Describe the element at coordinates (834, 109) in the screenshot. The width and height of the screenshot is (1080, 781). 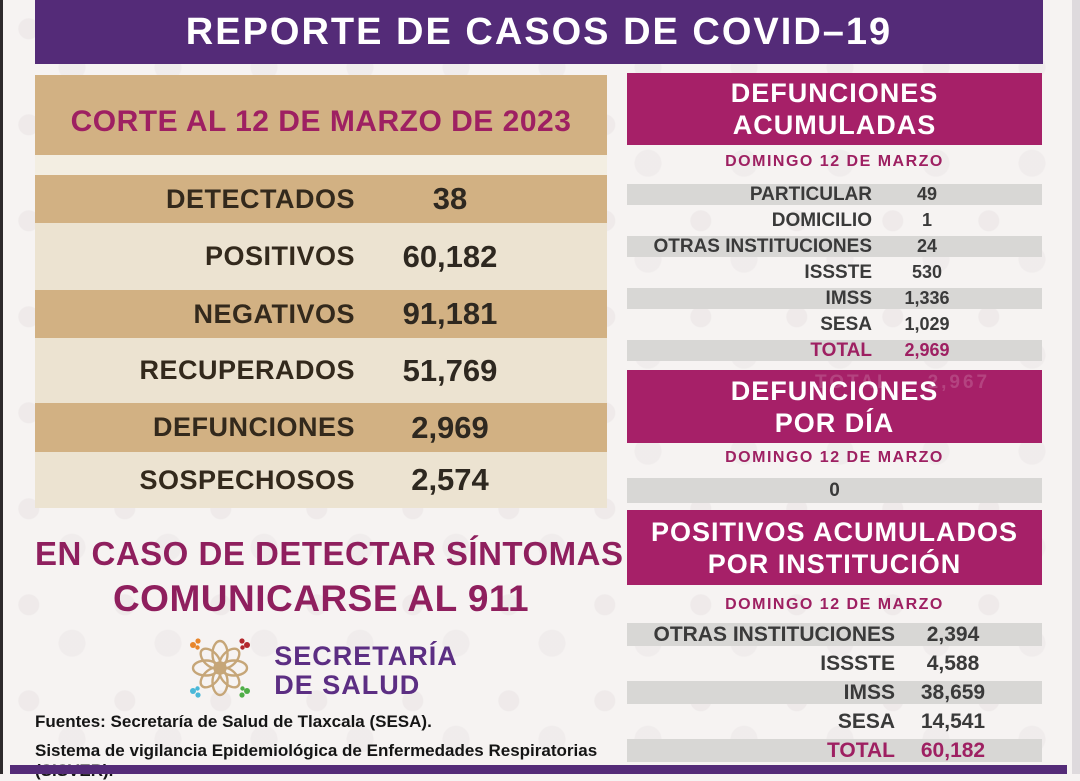
I see `deaths-cumulative-header: DEFUNCIONES ACUMULADAS` at that location.